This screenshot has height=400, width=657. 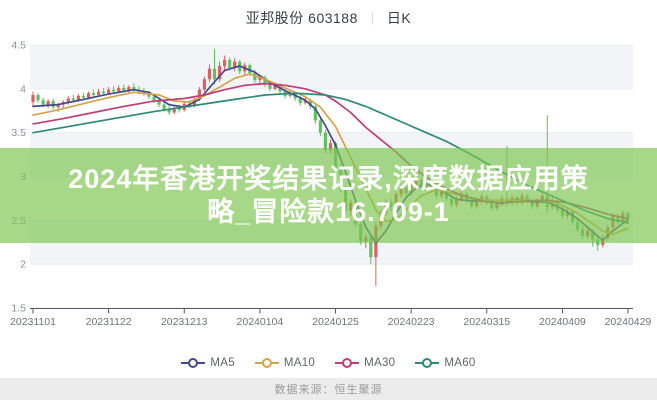 I want to click on x-tick-label: 20240315, so click(x=486, y=322).